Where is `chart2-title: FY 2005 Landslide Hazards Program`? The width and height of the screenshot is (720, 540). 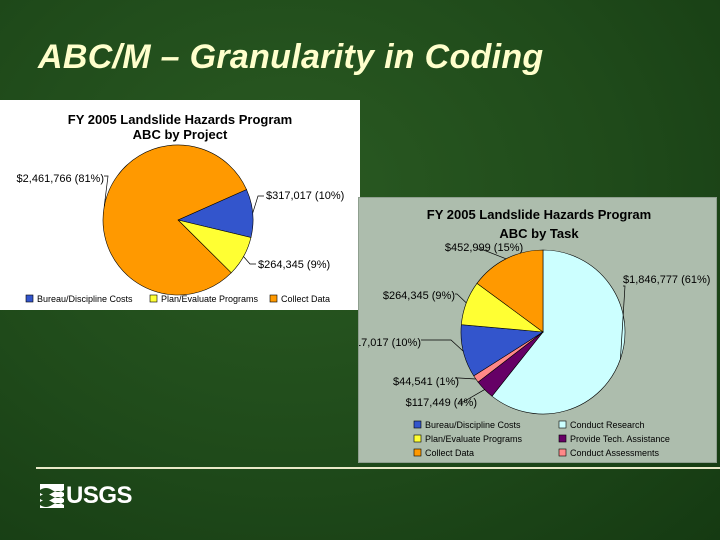
chart2-title: FY 2005 Landslide Hazards Program is located at coordinates (539, 214).